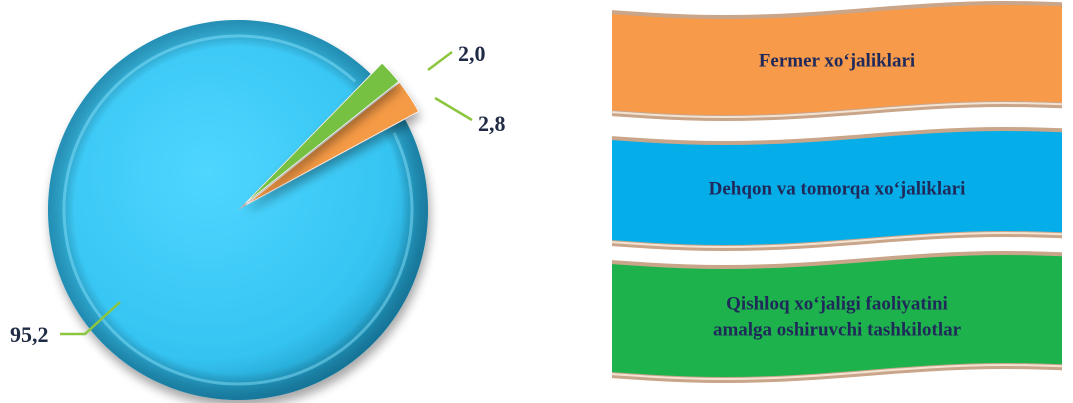  Describe the element at coordinates (492, 123) in the screenshot. I see `data-label-fermer-xo-jaliklari: 2,8` at that location.